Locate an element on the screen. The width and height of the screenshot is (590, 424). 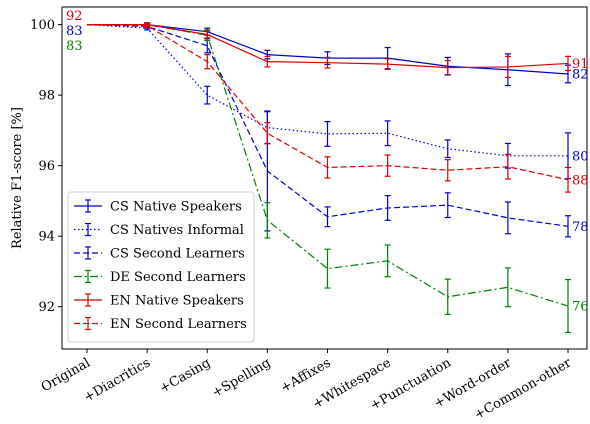
legend-entry: EN Native Speakers is located at coordinates (159, 301).